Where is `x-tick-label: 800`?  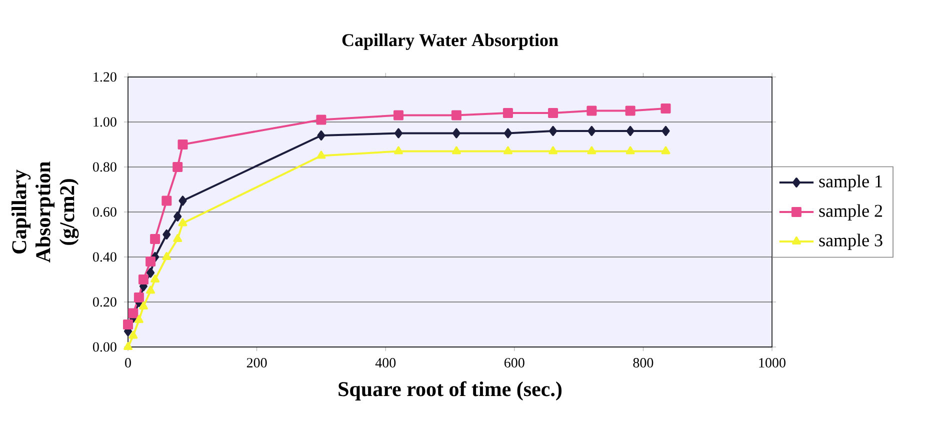 x-tick-label: 800 is located at coordinates (643, 363).